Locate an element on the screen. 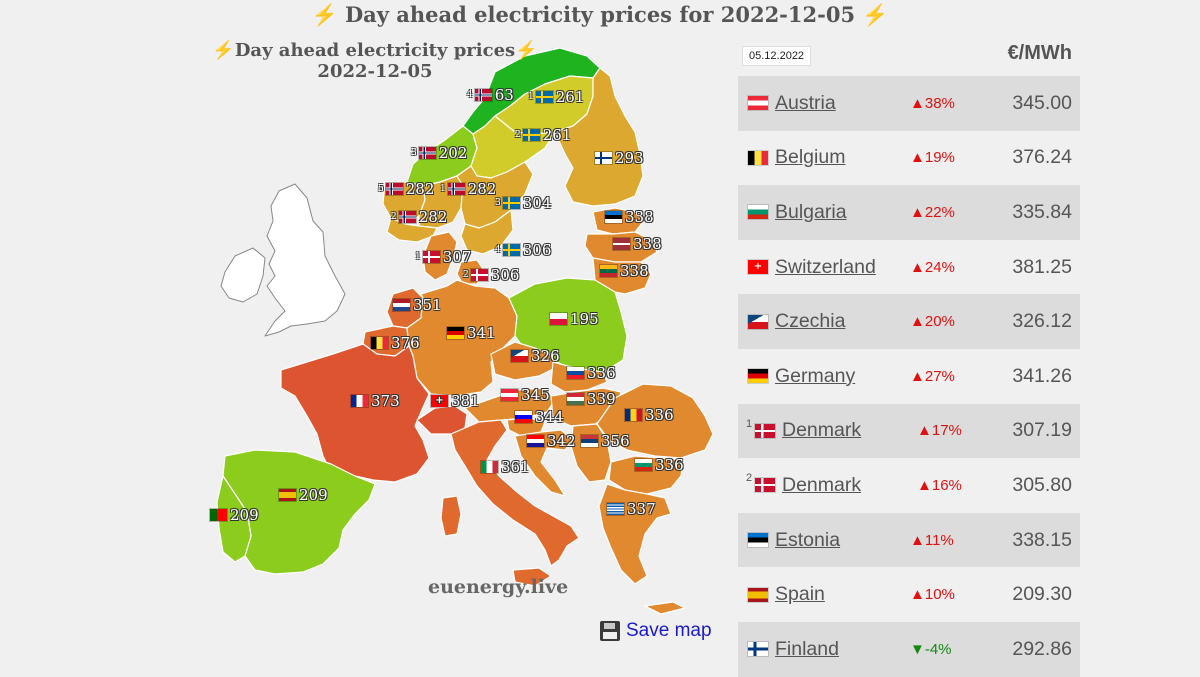 Image resolution: width=1200 pixels, height=677 pixels. flag-be-icon is located at coordinates (379, 343).